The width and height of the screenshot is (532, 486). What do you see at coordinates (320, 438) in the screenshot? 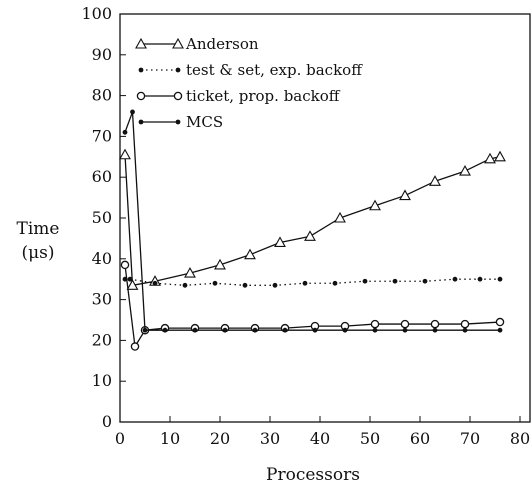
I see `x-tick-label: 40` at bounding box center [320, 438].